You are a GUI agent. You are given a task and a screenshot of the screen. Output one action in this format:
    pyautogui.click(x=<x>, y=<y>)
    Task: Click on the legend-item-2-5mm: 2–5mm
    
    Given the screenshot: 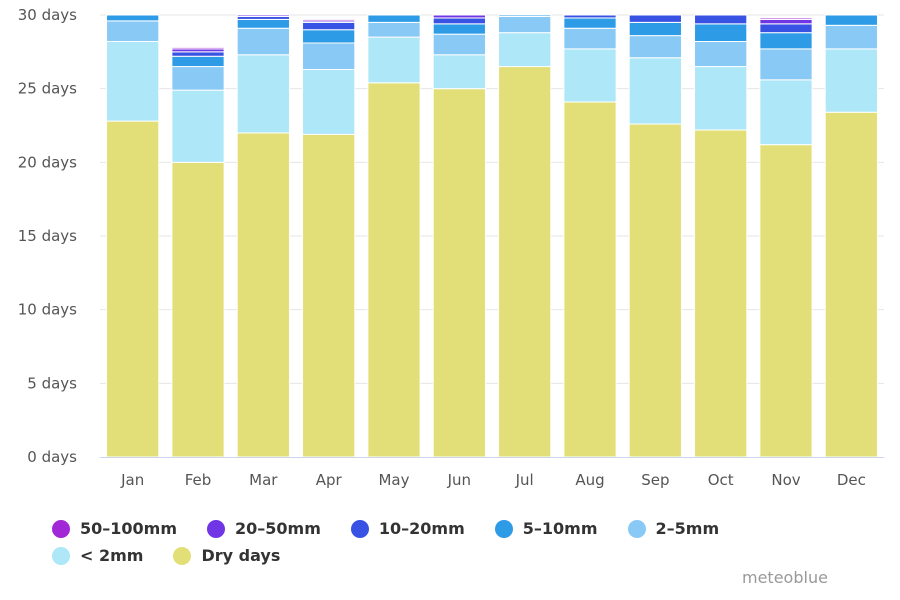 What is the action you would take?
    pyautogui.click(x=673, y=528)
    